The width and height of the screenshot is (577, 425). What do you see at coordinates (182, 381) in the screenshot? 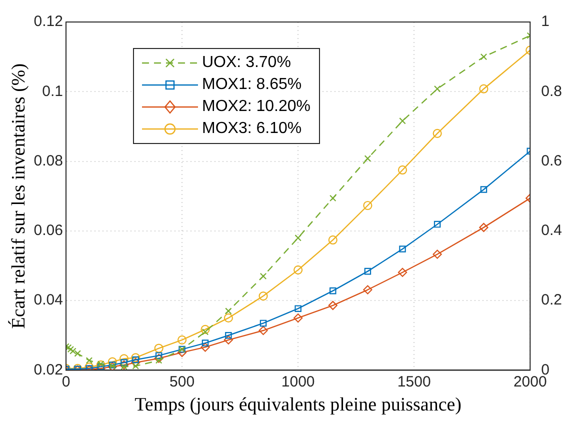
I see `x-tick-label: 500` at bounding box center [182, 381].